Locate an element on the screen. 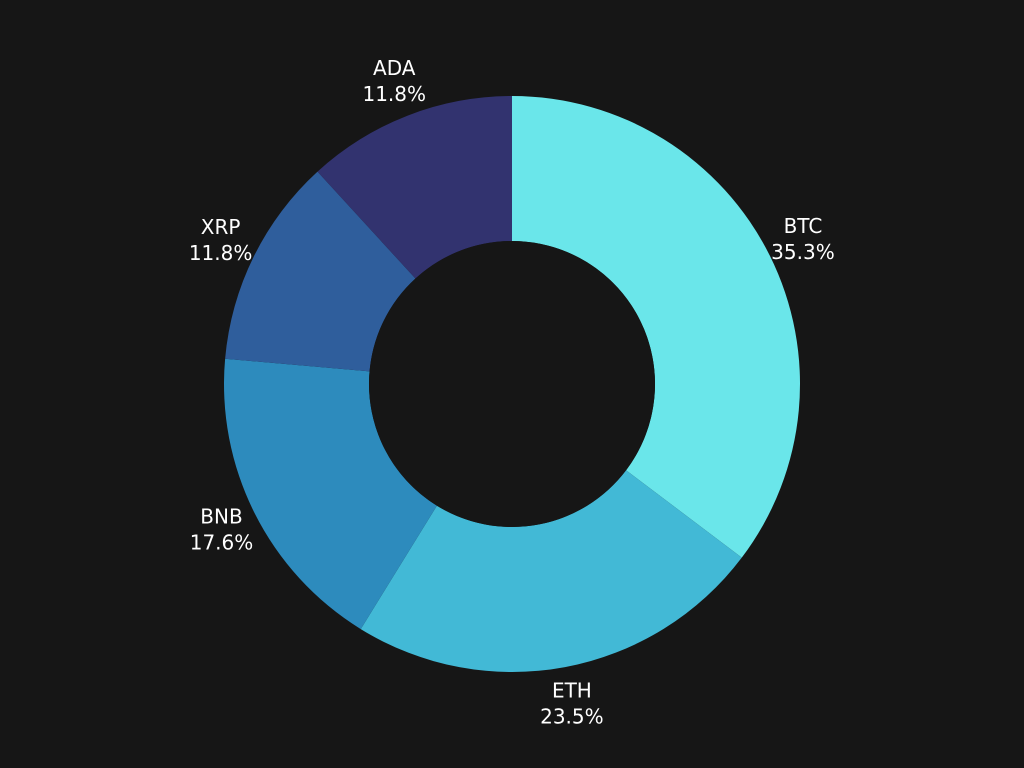  slice-label-btc: BTC is located at coordinates (803, 226).